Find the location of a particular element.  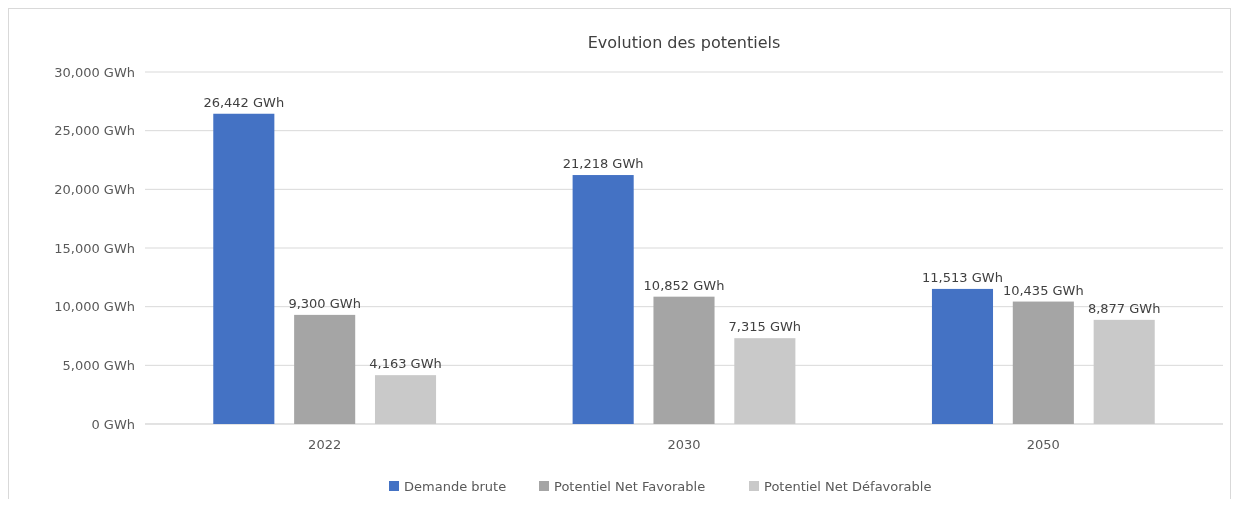

data-label: 9,300 GWh is located at coordinates (324, 303).